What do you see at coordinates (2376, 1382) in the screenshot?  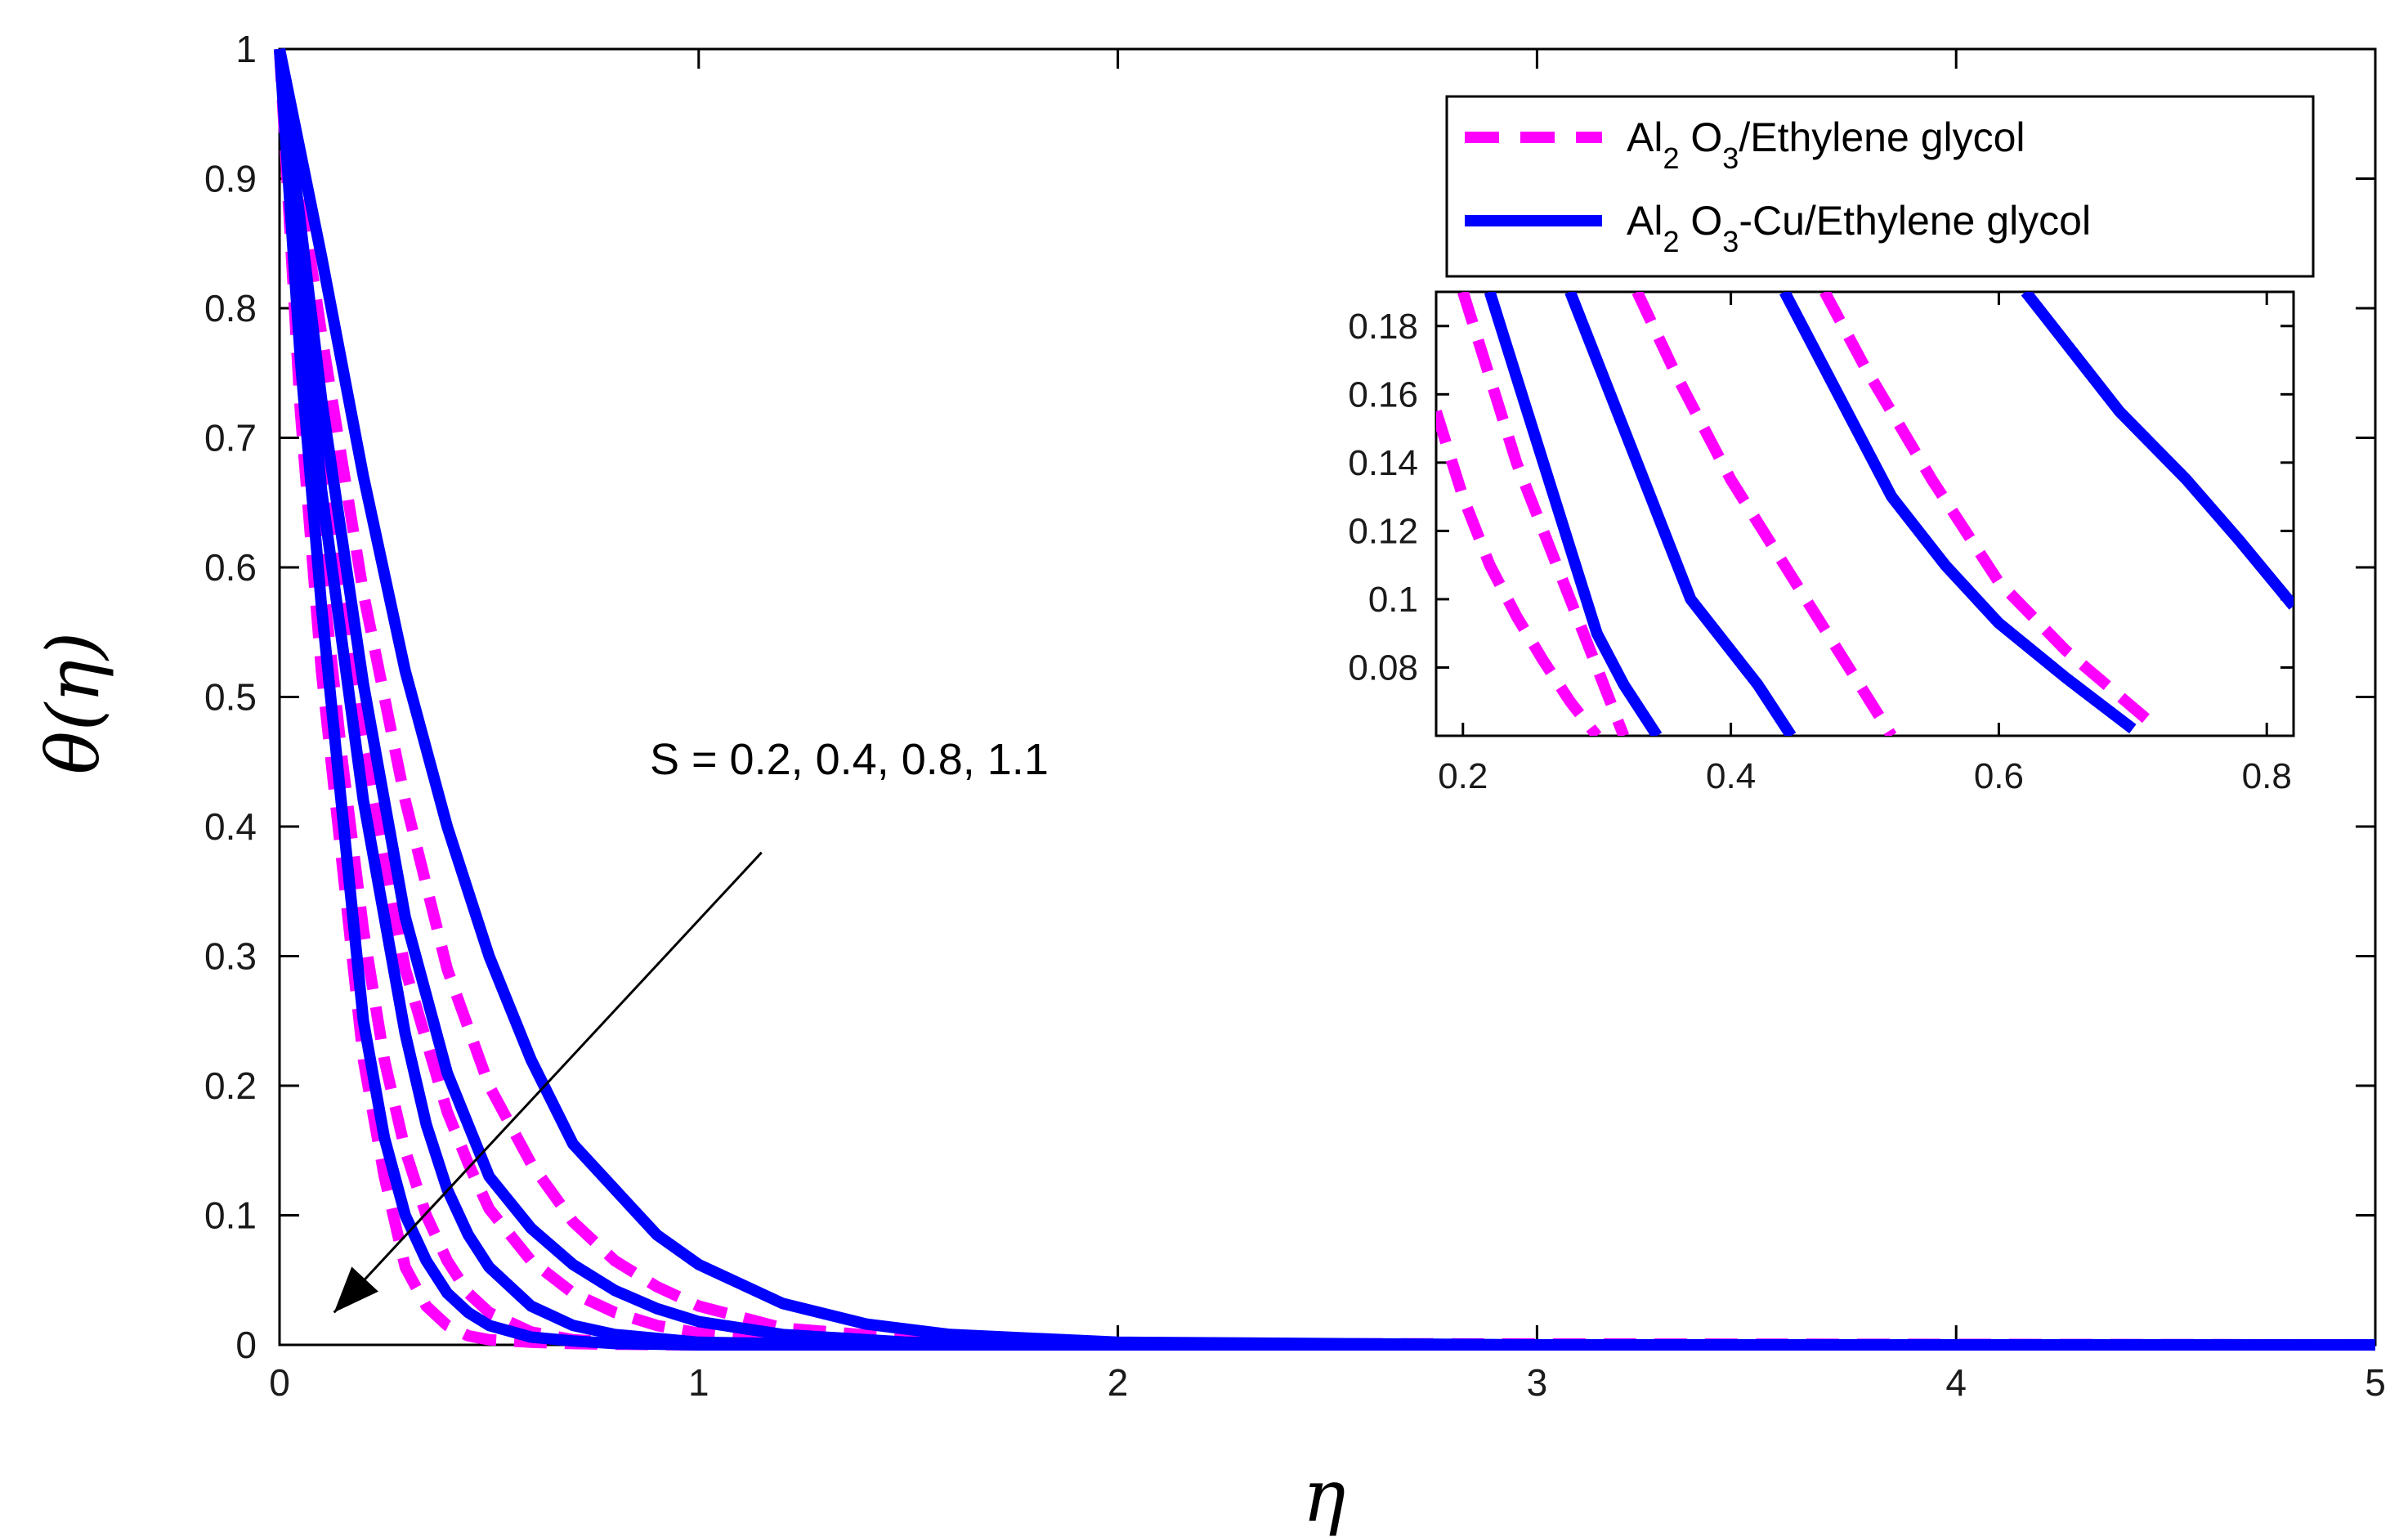 I see `x-tick-label: 5` at bounding box center [2376, 1382].